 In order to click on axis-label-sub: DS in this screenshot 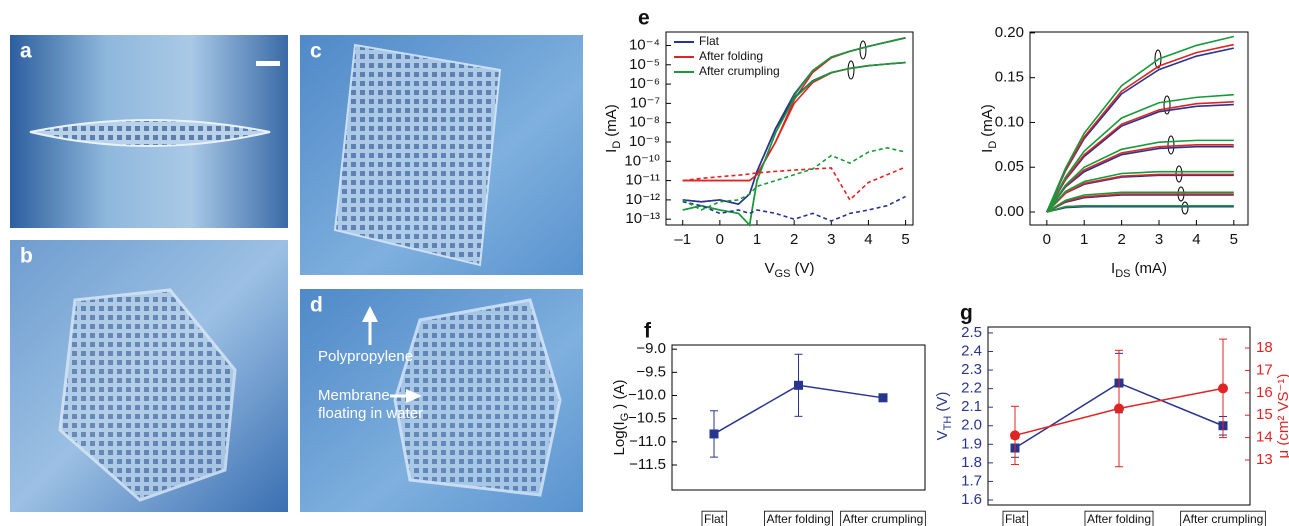, I will do `click(1122, 274)`.